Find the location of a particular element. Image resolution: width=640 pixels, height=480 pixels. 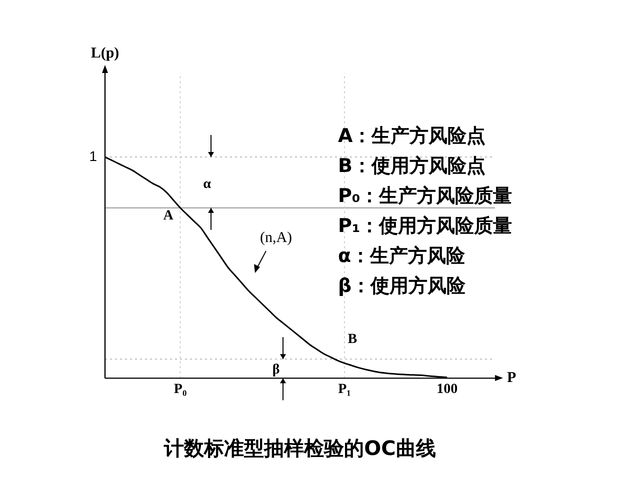

annotation: B：使用方风险点 is located at coordinates (412, 165).